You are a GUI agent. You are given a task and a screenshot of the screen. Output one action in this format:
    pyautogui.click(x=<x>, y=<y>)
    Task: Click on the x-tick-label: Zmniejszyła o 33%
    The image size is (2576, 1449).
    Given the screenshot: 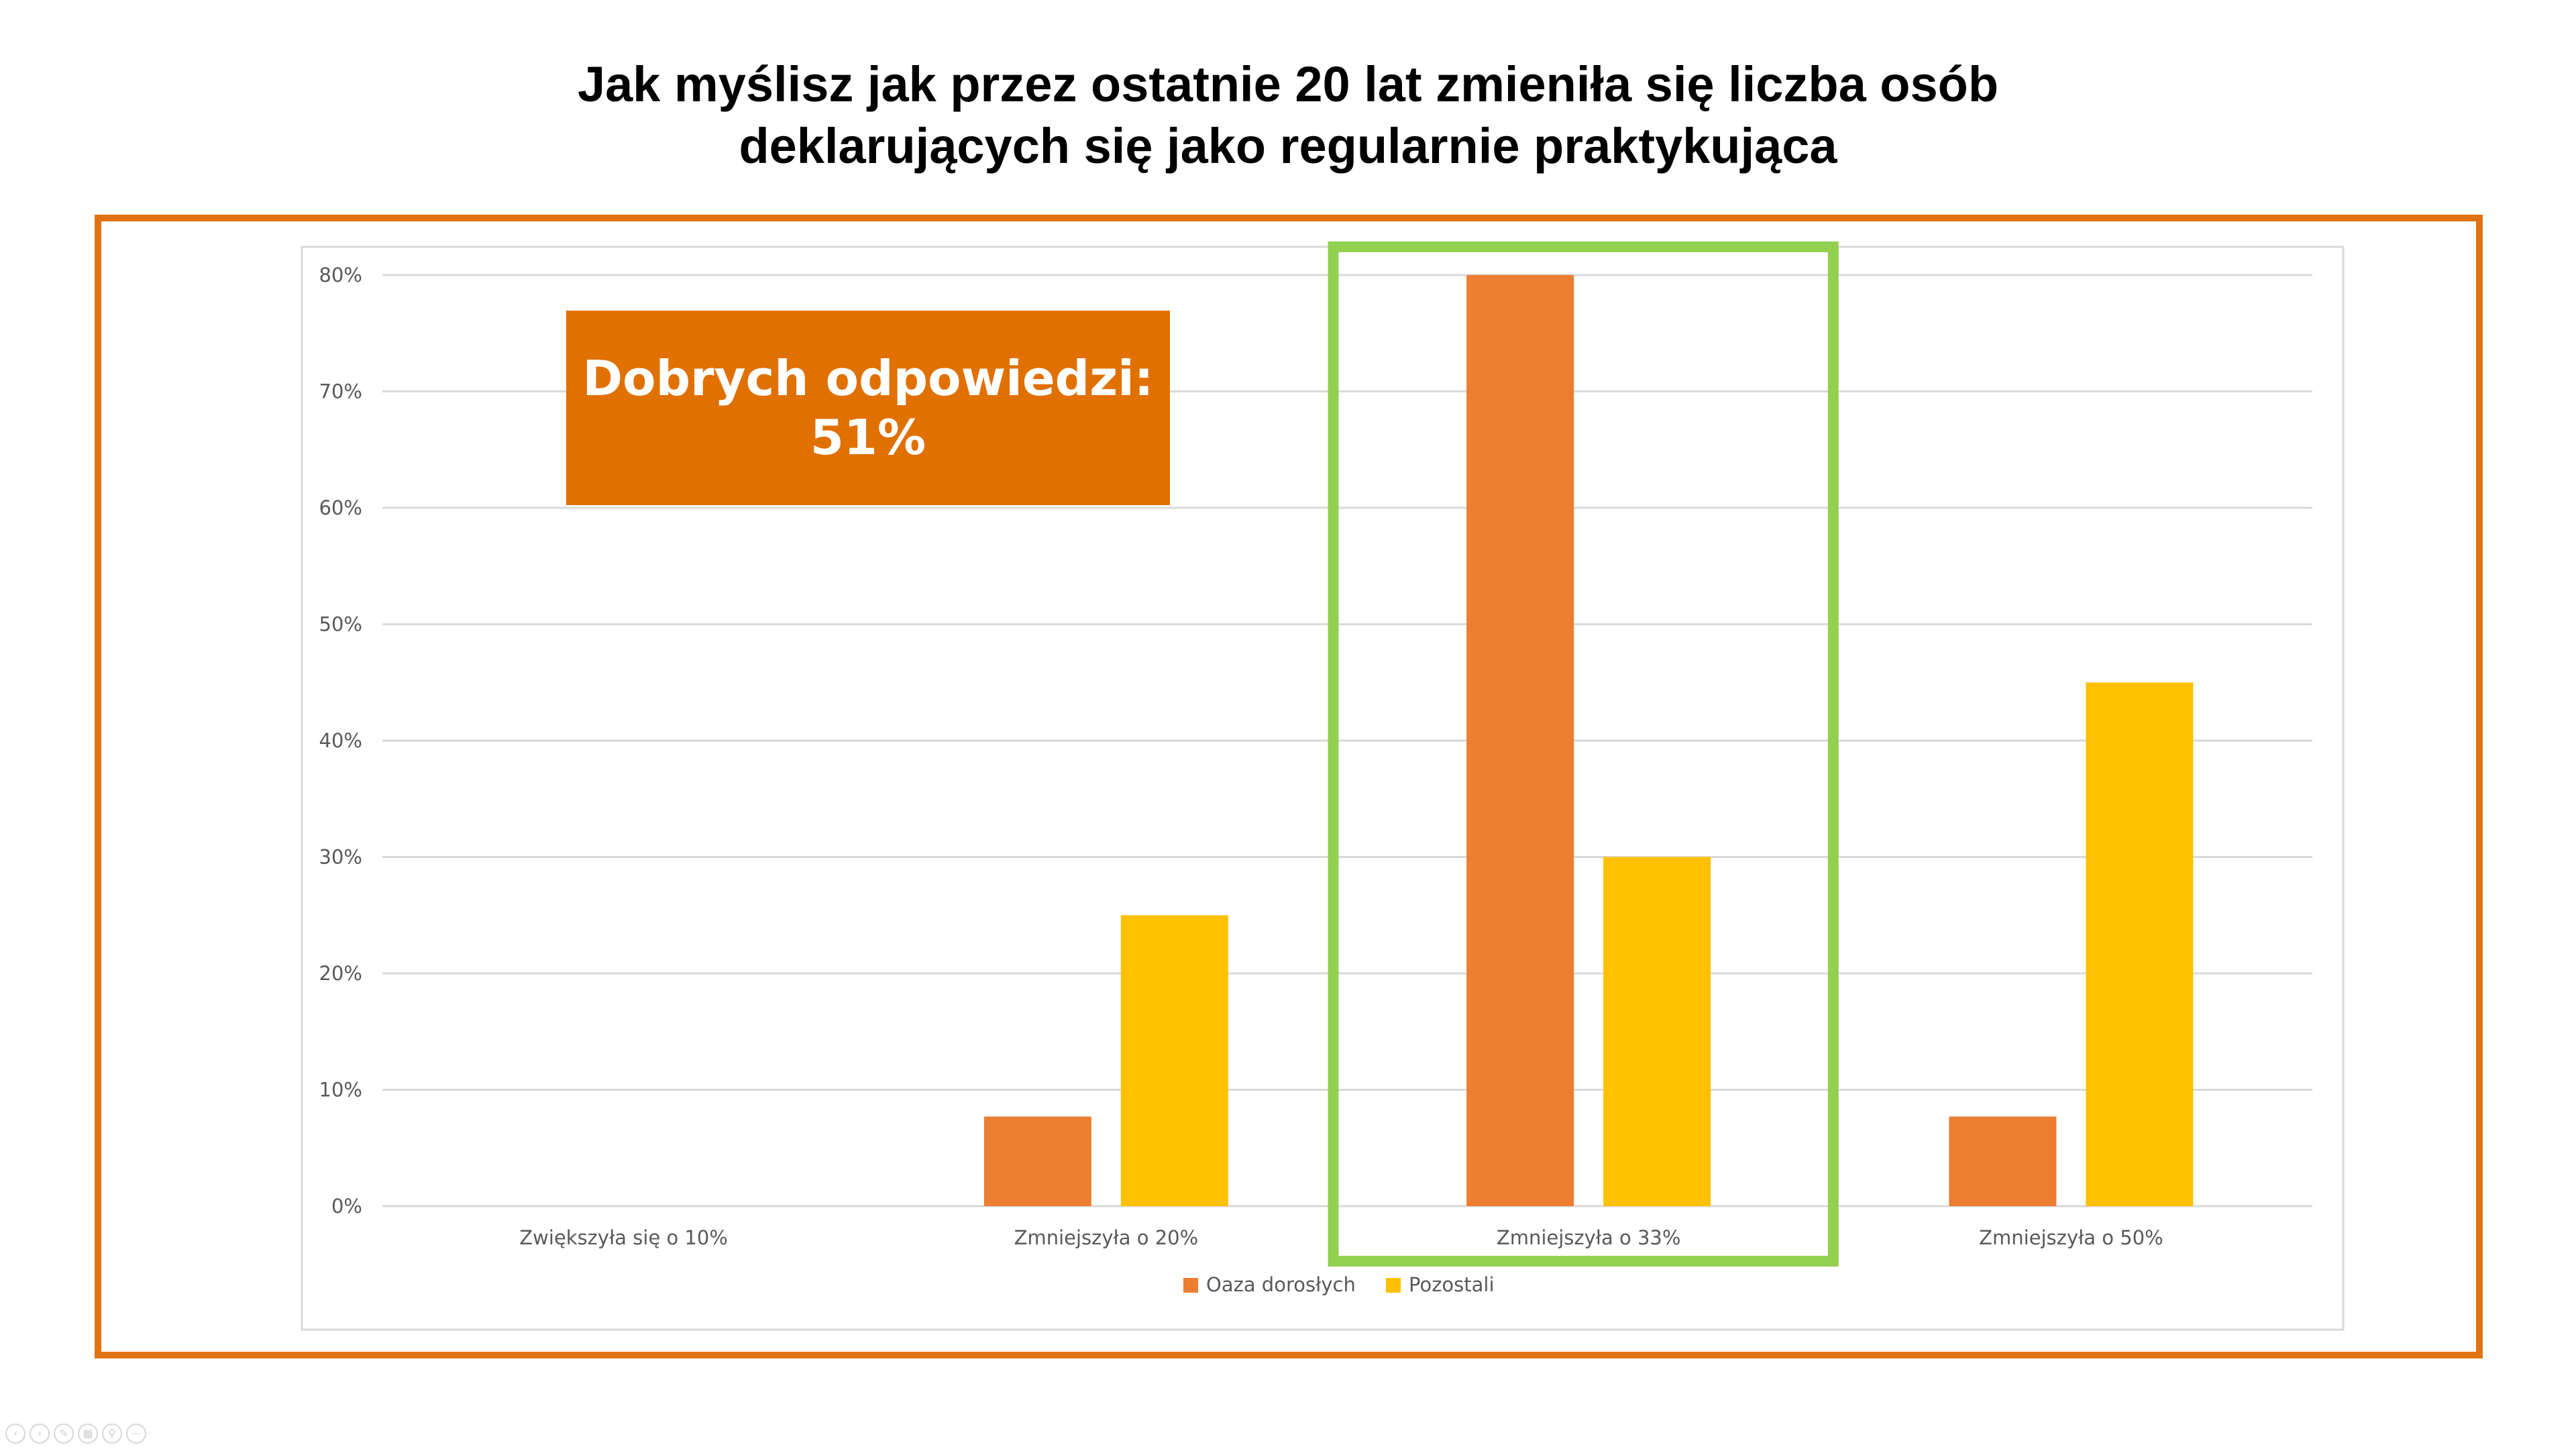 What is the action you would take?
    pyautogui.click(x=1589, y=1237)
    